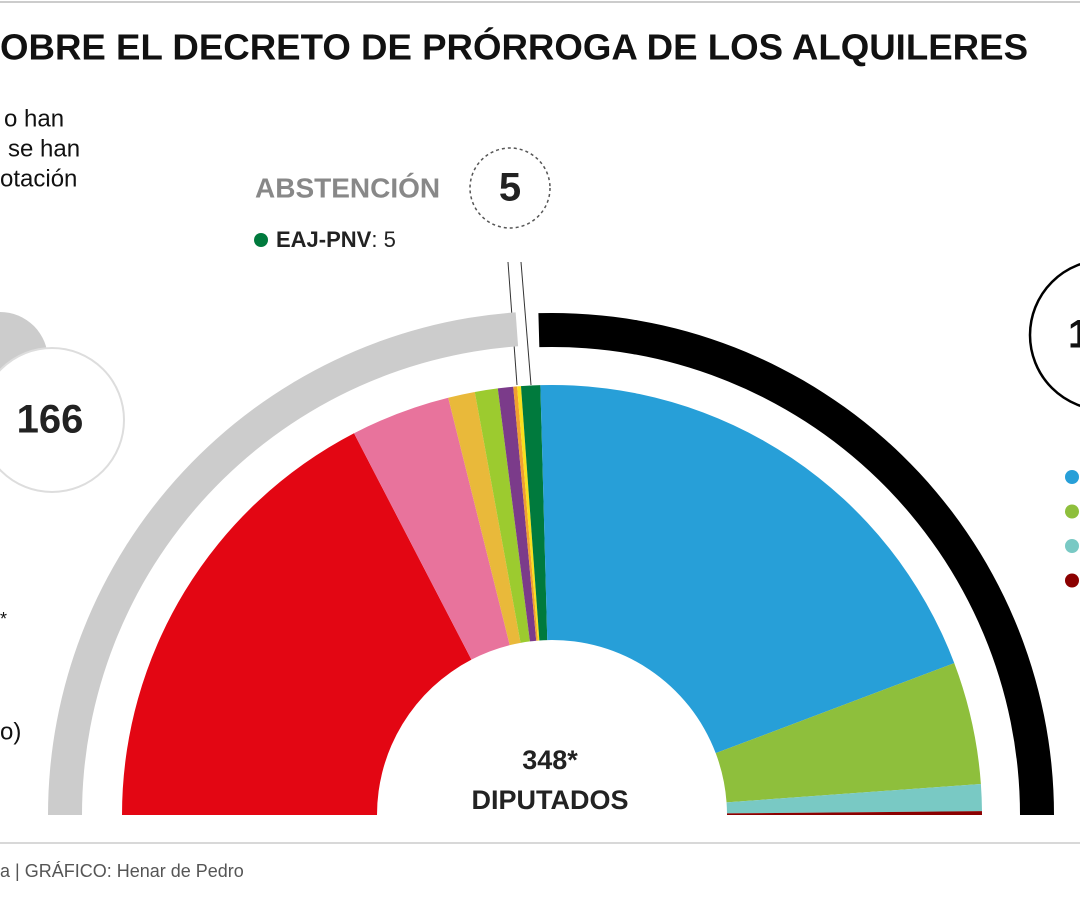 The image size is (1080, 900). I want to click on leader-line, so click(526, 323).